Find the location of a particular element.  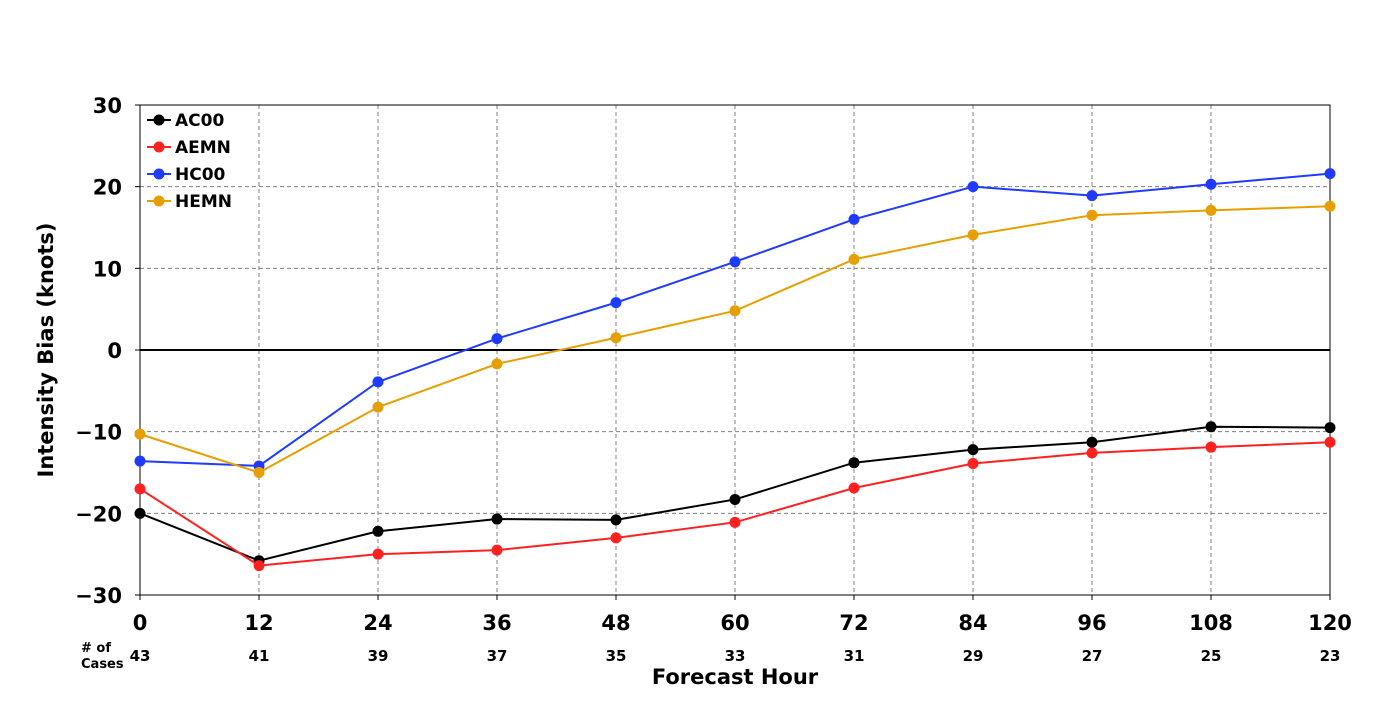

x-tick-label: 120 is located at coordinates (1330, 623).